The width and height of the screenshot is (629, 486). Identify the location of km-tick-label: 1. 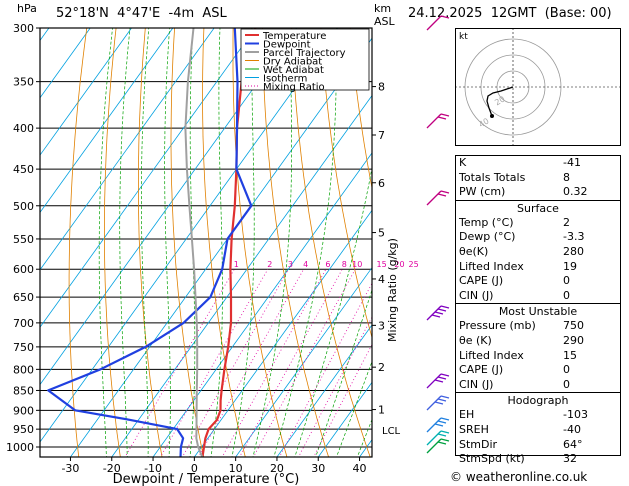
(381, 410).